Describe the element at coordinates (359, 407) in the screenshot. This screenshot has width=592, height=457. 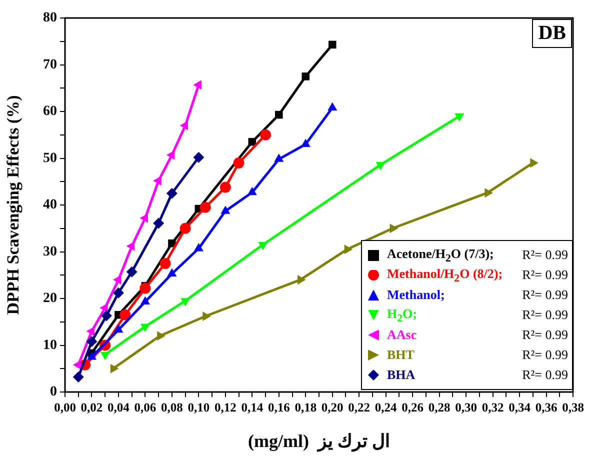
I see `x-tick-label: 0,22` at that location.